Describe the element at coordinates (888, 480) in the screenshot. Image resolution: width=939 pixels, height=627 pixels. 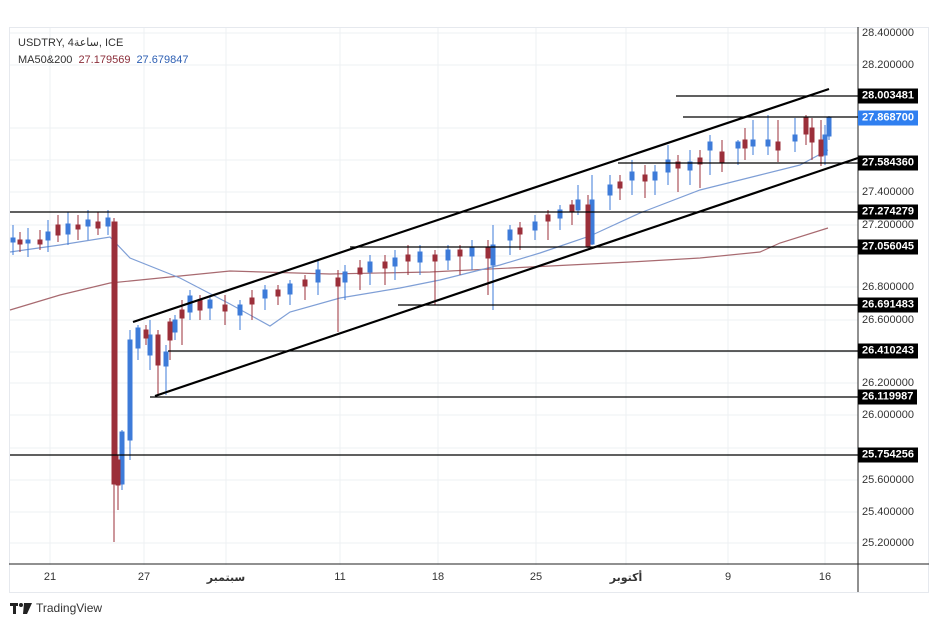
I see `price-tick: 25.600000` at that location.